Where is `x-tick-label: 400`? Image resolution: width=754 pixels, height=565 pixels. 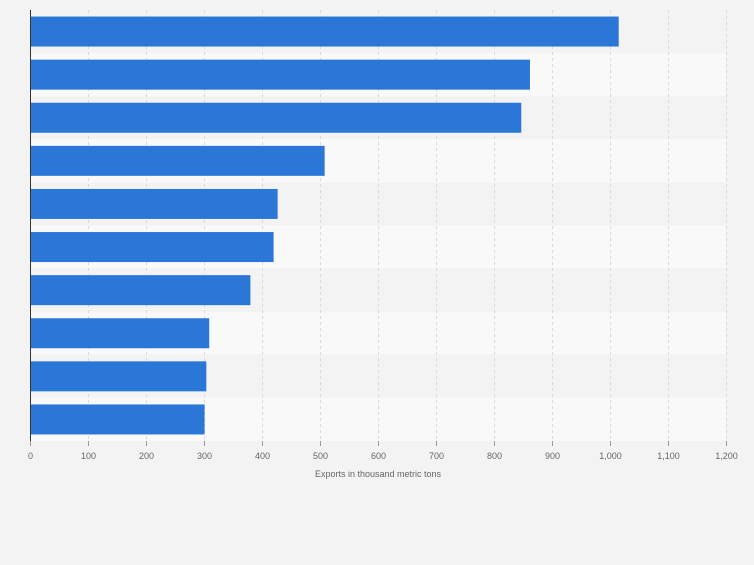 x-tick-label: 400 is located at coordinates (262, 456).